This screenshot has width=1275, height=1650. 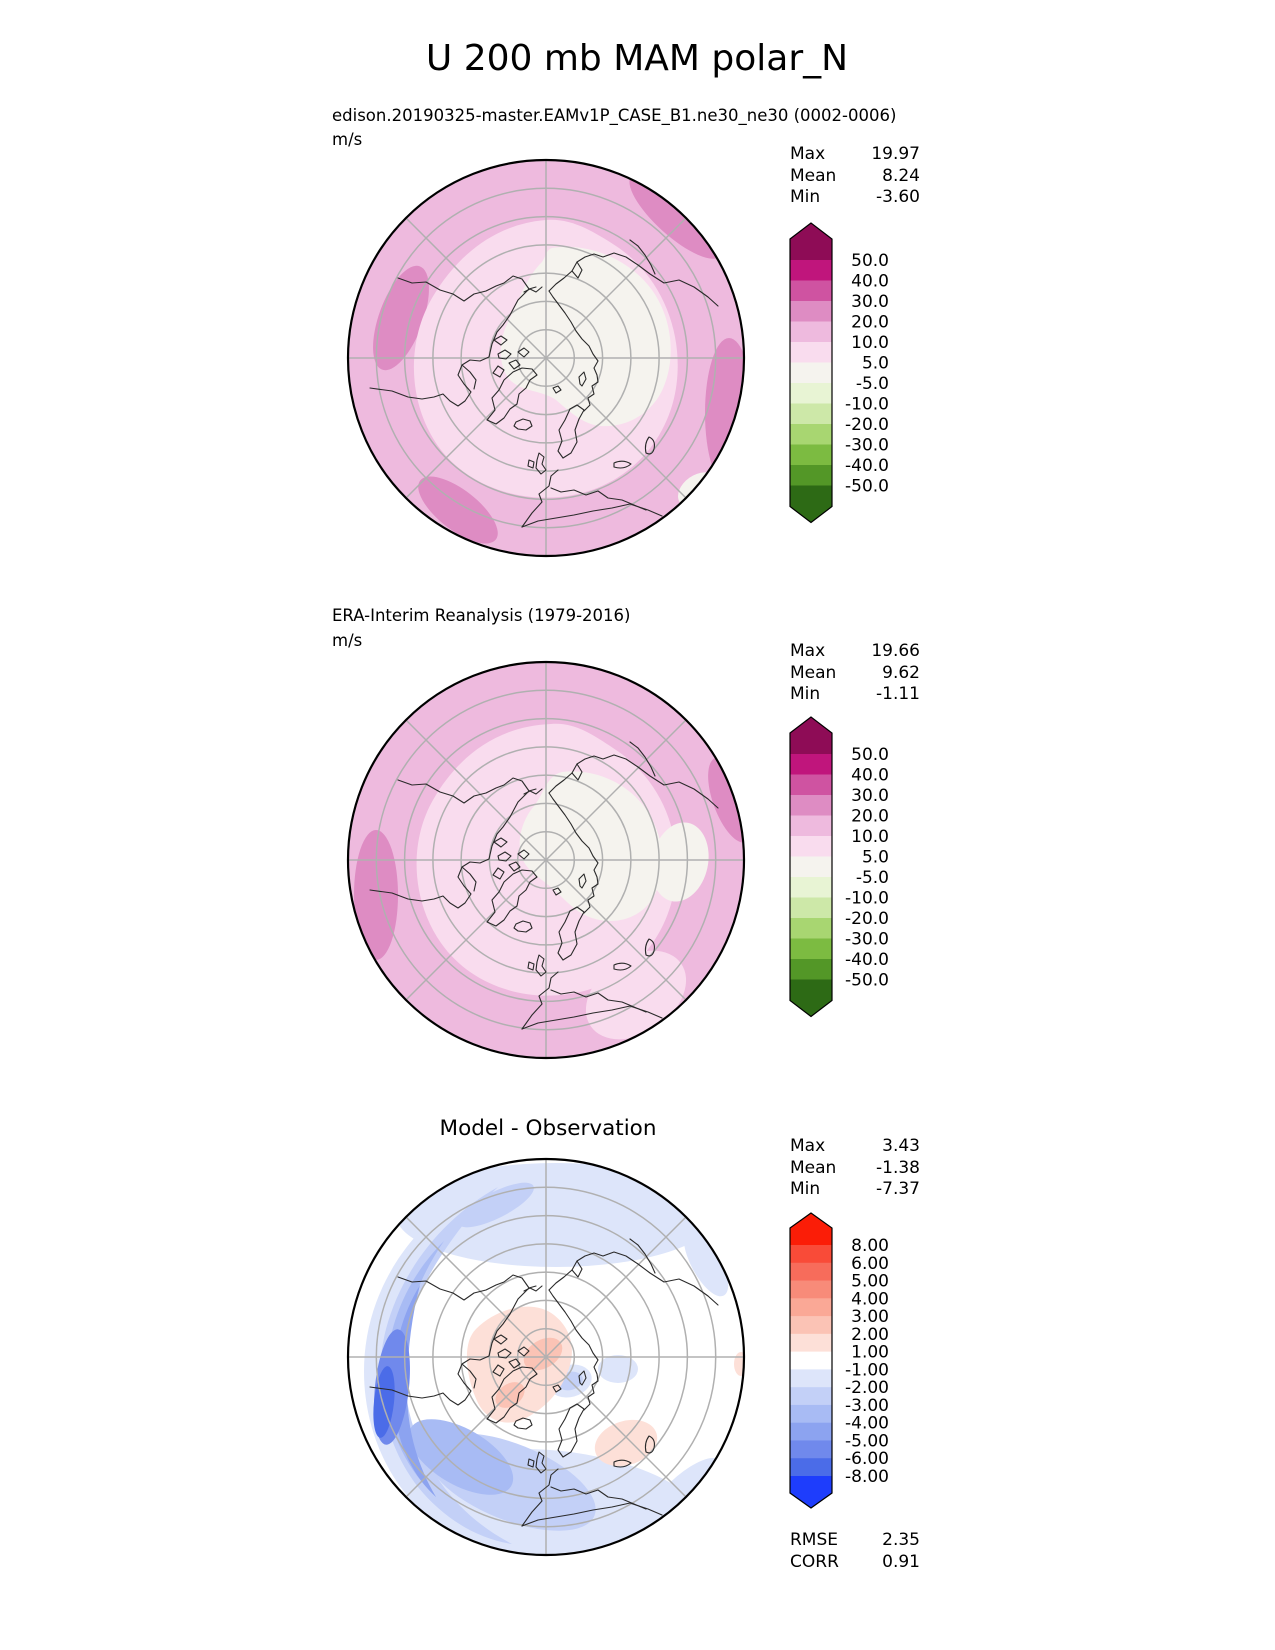 I want to click on map-boundary, so click(x=546, y=860).